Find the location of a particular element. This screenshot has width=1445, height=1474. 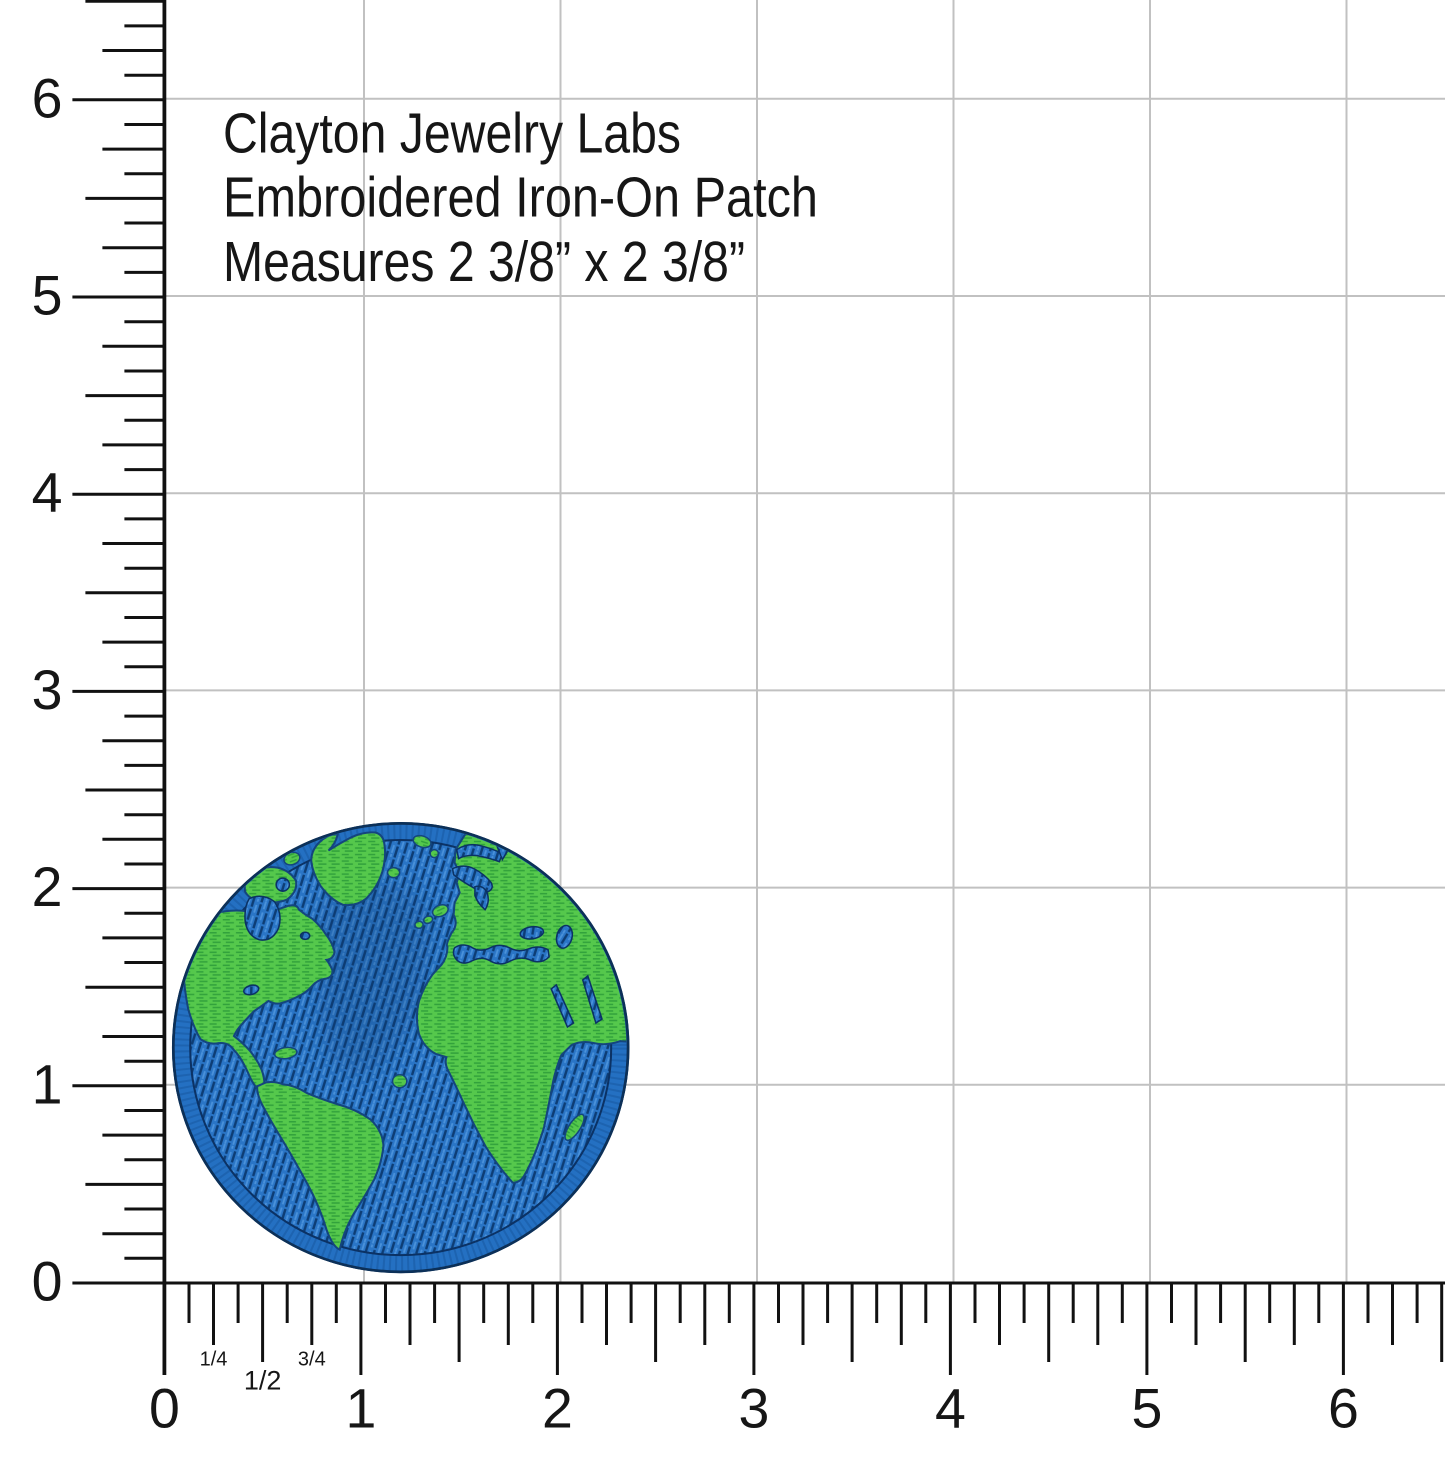

svg-text: Clayton Jewelry Labs is located at coordinates (452, 133).